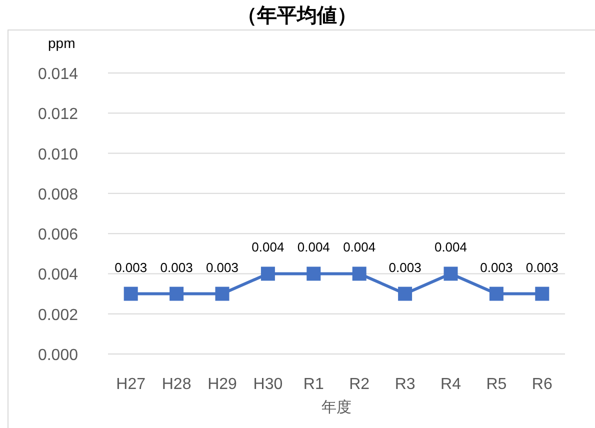 The width and height of the screenshot is (595, 428). Describe the element at coordinates (268, 384) in the screenshot. I see `x-tick-label: H30` at that location.